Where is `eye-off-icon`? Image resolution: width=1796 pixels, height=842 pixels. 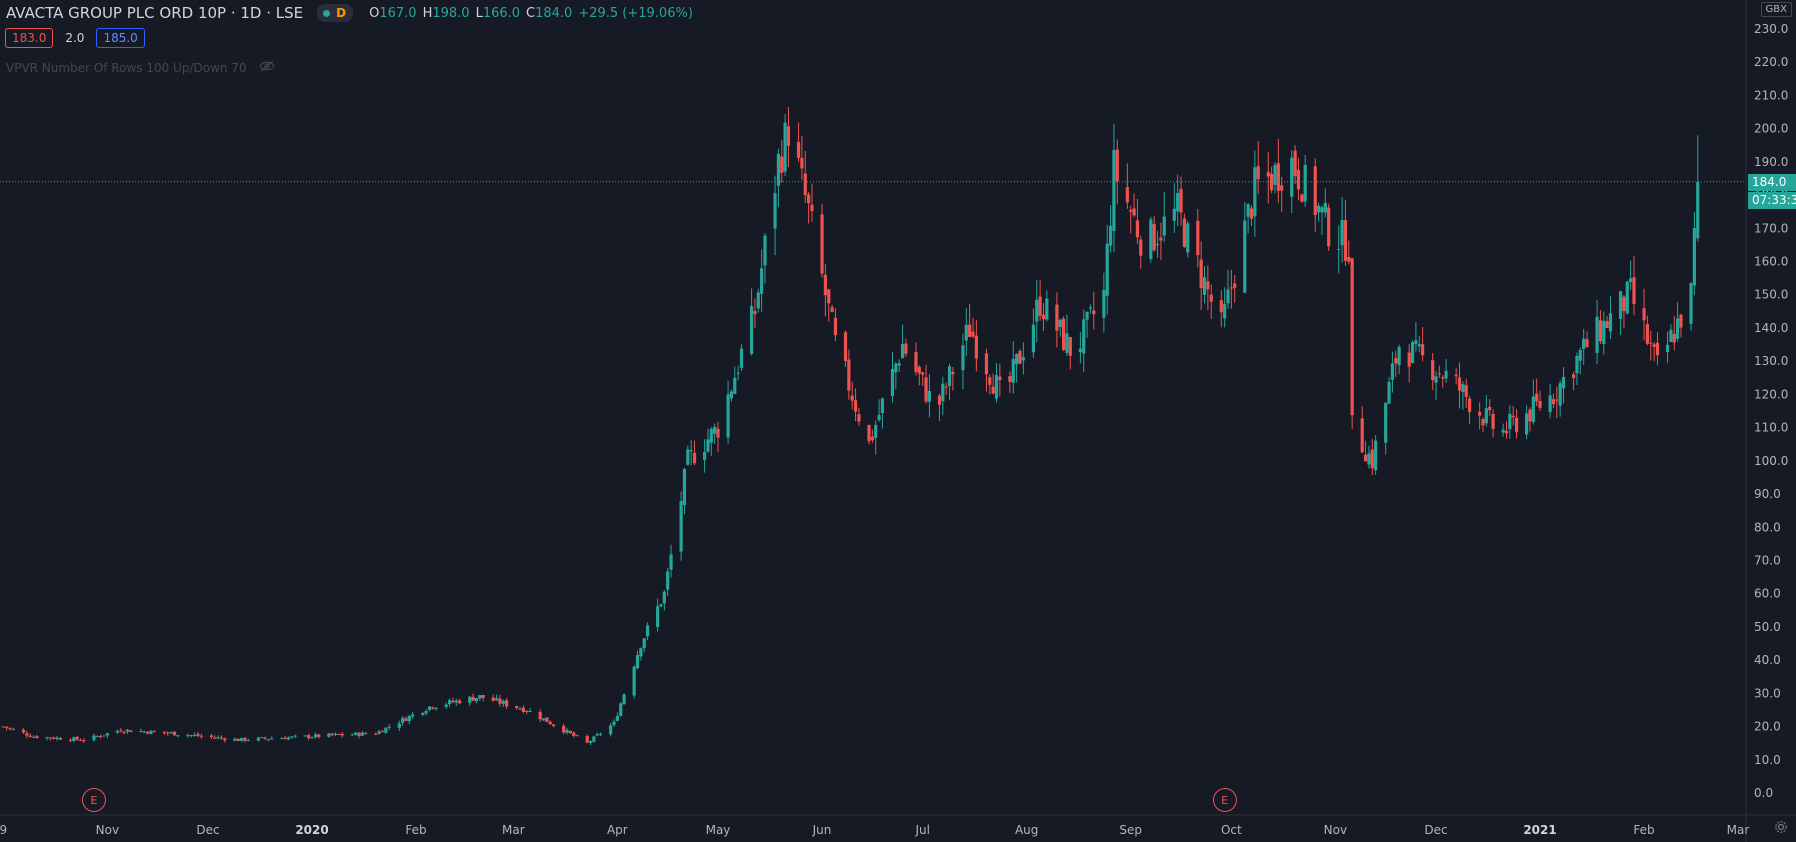 eye-off-icon is located at coordinates (266, 67).